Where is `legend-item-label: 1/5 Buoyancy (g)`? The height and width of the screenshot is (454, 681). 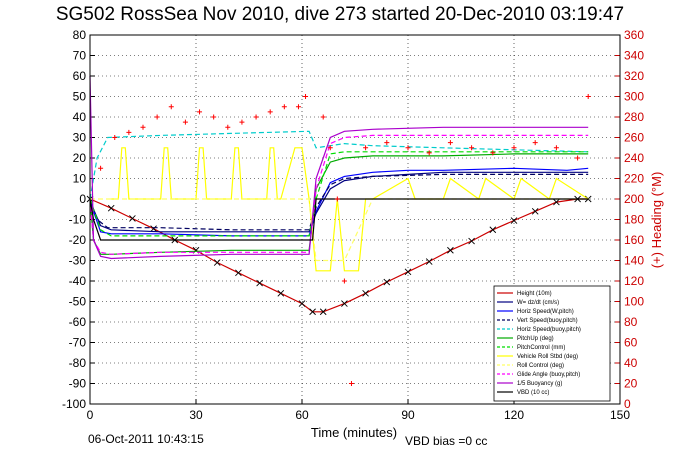
legend-item-label: 1/5 Buoyancy (g) is located at coordinates (539, 384).